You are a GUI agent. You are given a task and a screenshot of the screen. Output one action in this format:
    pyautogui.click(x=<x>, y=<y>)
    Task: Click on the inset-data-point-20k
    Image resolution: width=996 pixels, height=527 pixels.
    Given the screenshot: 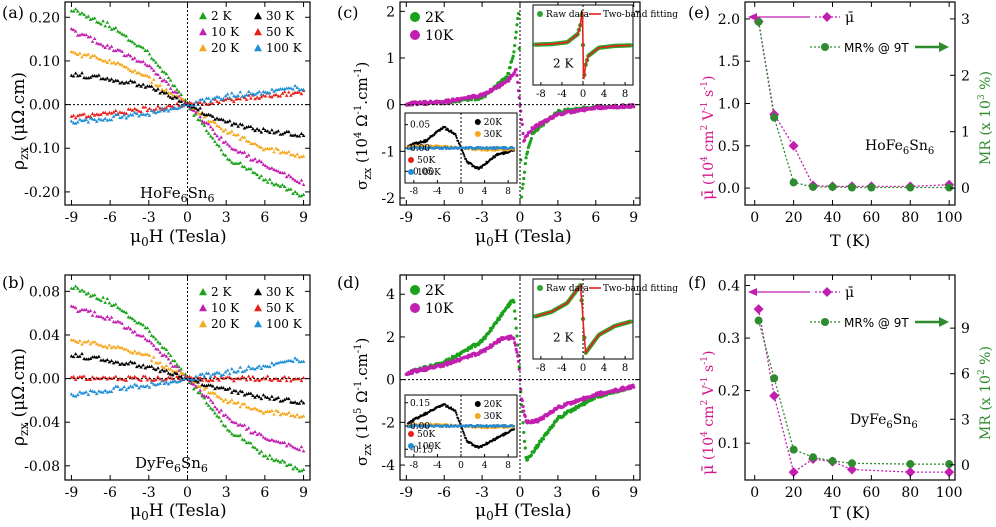 What is the action you would take?
    pyautogui.click(x=463, y=431)
    